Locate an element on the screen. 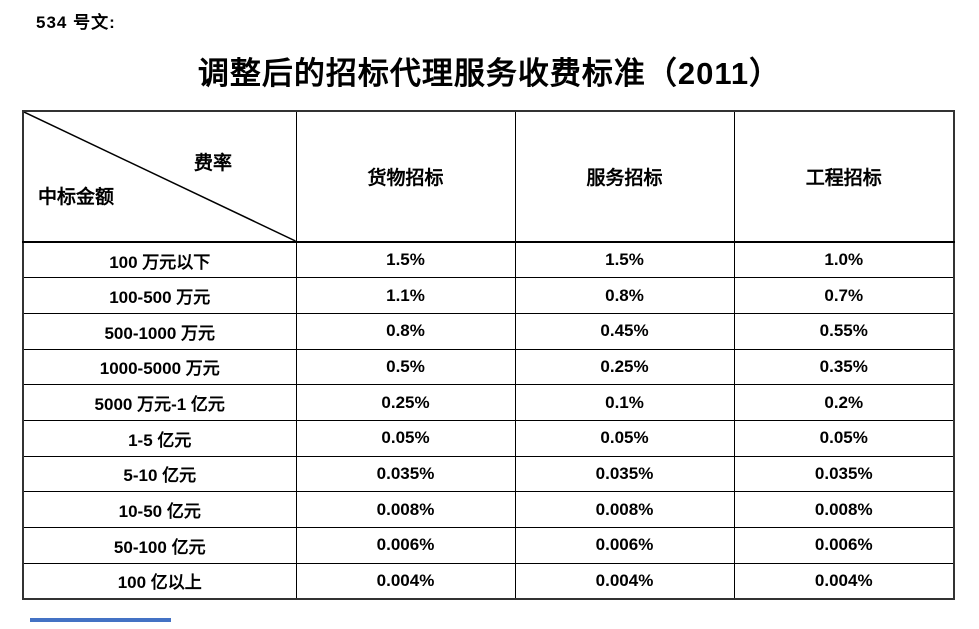 The image size is (979, 629). row-label: 100-500 万元 is located at coordinates (159, 295).